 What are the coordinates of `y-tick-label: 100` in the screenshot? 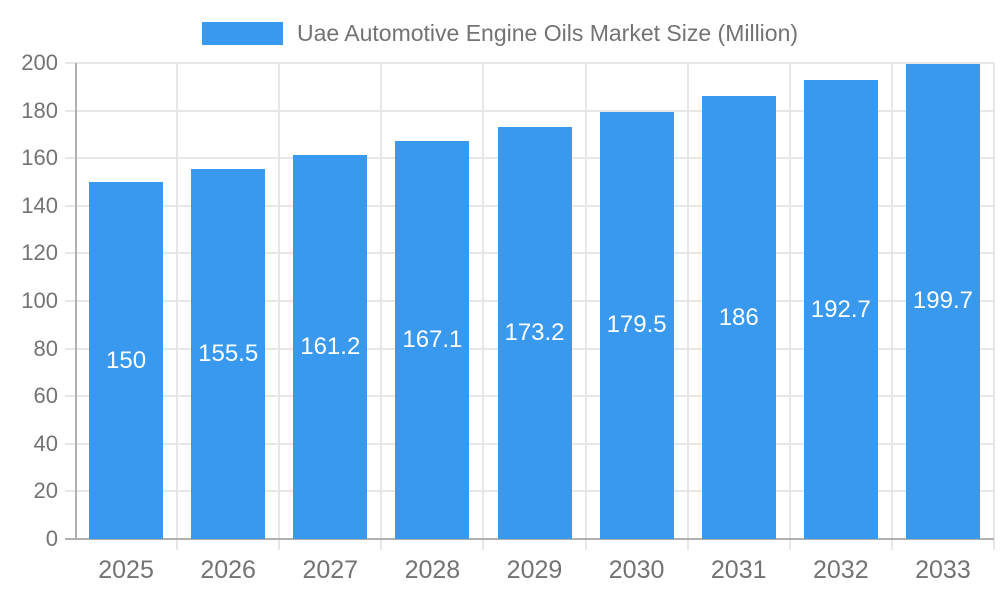 It's located at (39, 300).